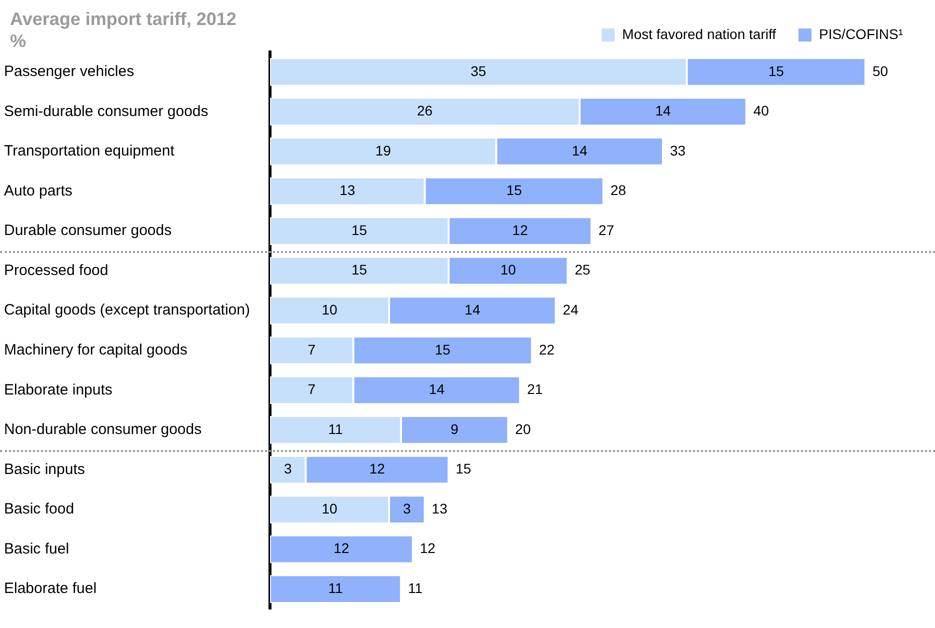  Describe the element at coordinates (464, 468) in the screenshot. I see `total-label: 15` at that location.